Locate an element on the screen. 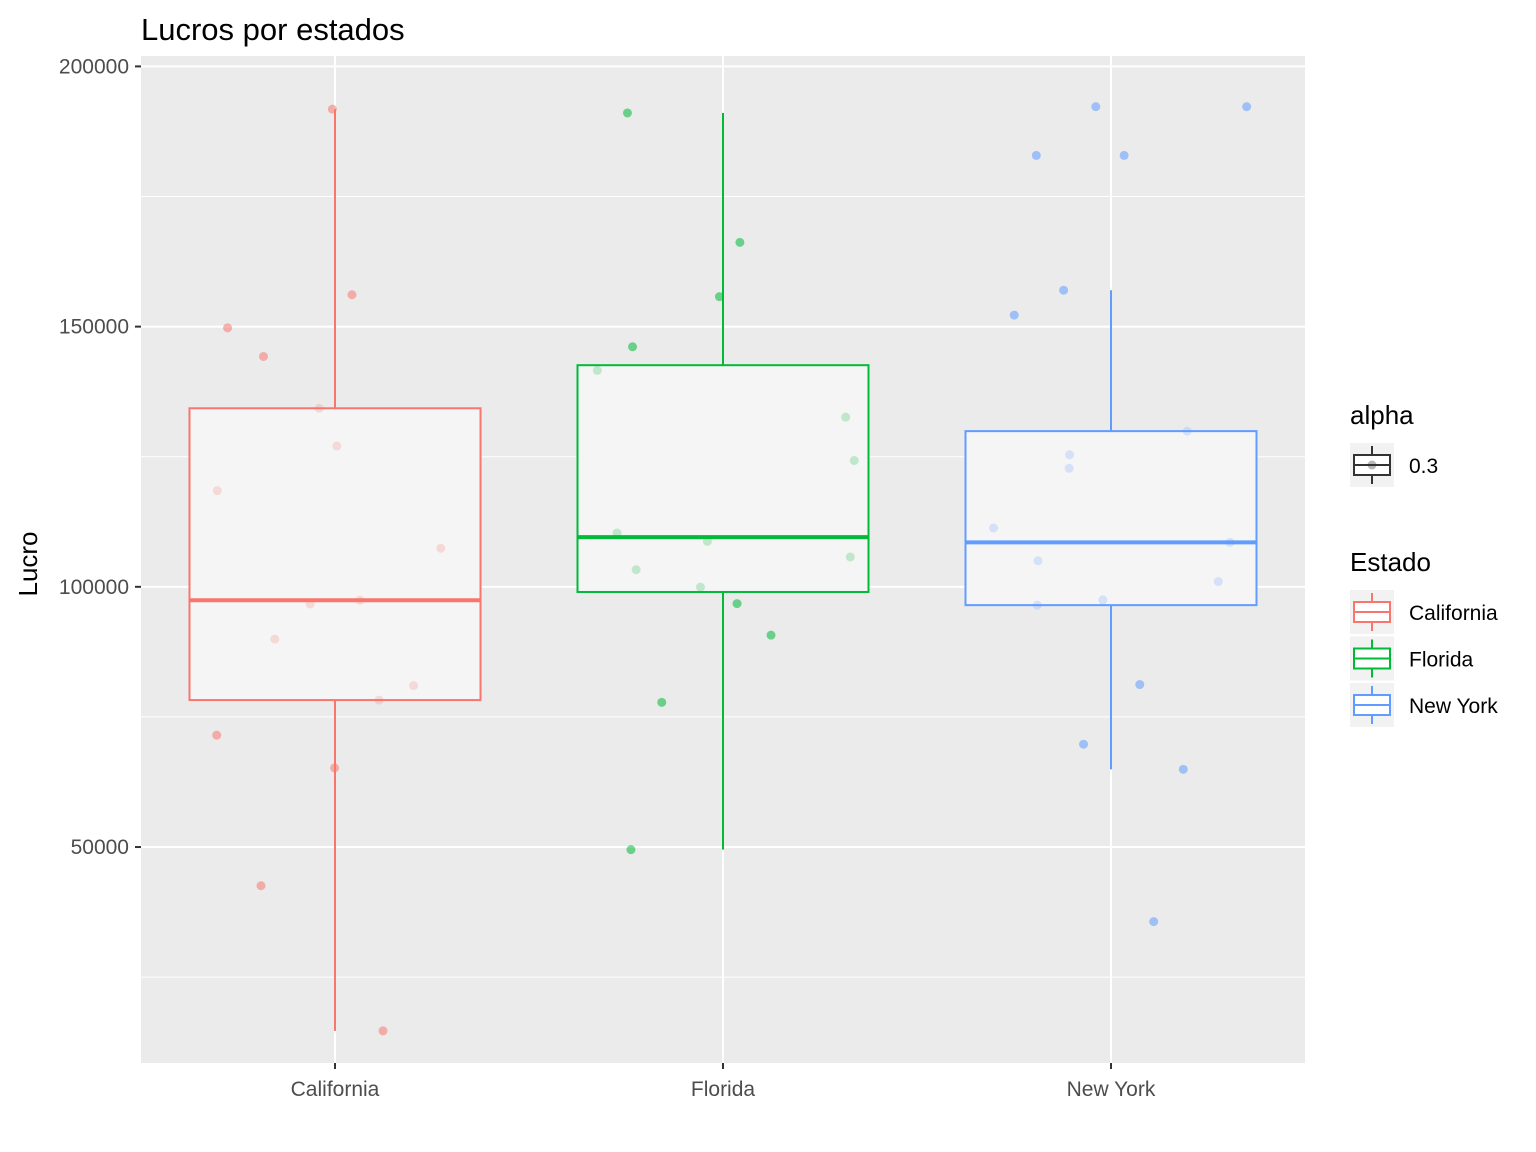 The width and height of the screenshot is (1536, 1152). box-florida is located at coordinates (723, 481).